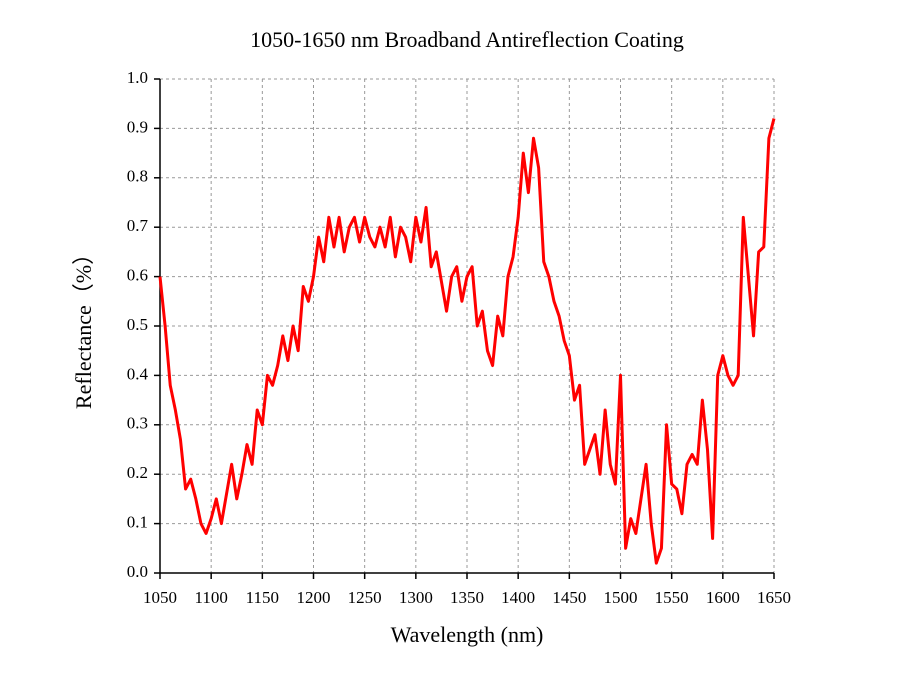 Image resolution: width=900 pixels, height=688 pixels. What do you see at coordinates (137, 472) in the screenshot?
I see `y-tick-label: 0.2` at bounding box center [137, 472].